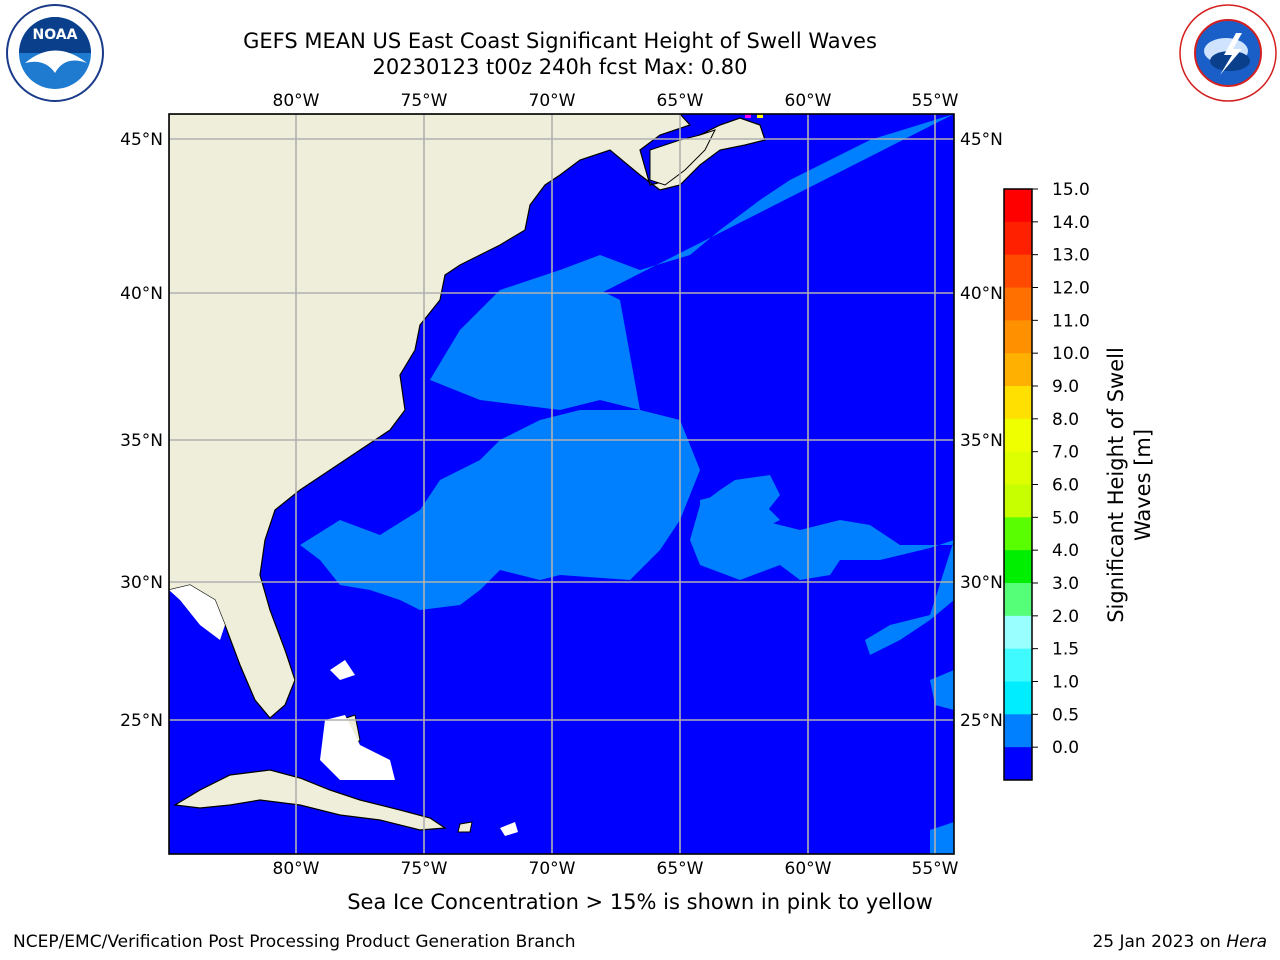  I want to click on colorbar-label-line1: Significant Height of Swell, so click(1116, 485).